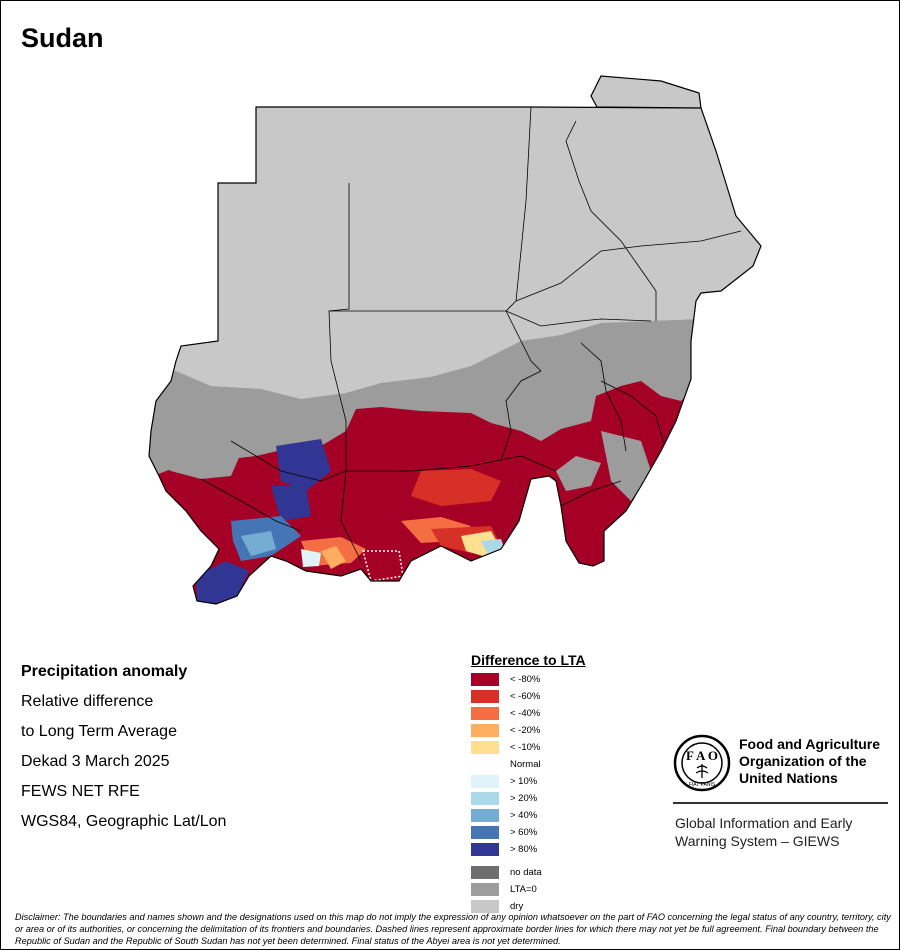  Describe the element at coordinates (104, 671) in the screenshot. I see `info-heading: Precipitation anomaly` at that location.